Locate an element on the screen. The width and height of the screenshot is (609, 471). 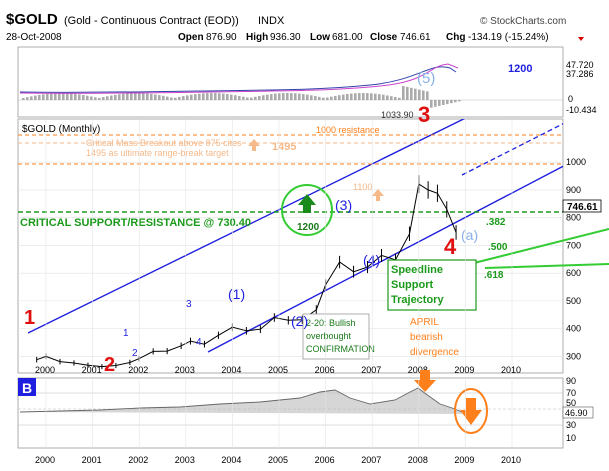
open-label: Open is located at coordinates (191, 37).